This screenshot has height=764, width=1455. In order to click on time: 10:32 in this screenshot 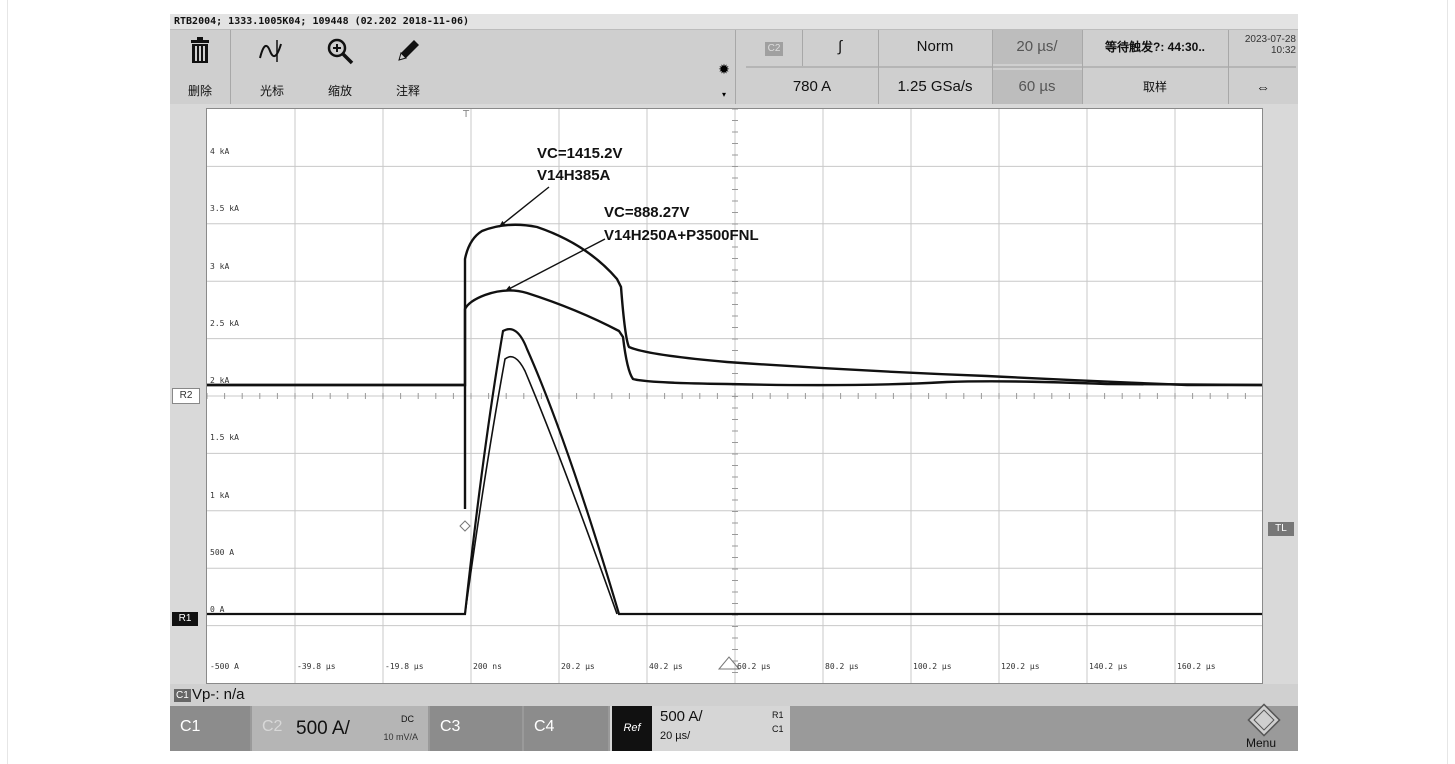, I will do `click(1283, 50)`.